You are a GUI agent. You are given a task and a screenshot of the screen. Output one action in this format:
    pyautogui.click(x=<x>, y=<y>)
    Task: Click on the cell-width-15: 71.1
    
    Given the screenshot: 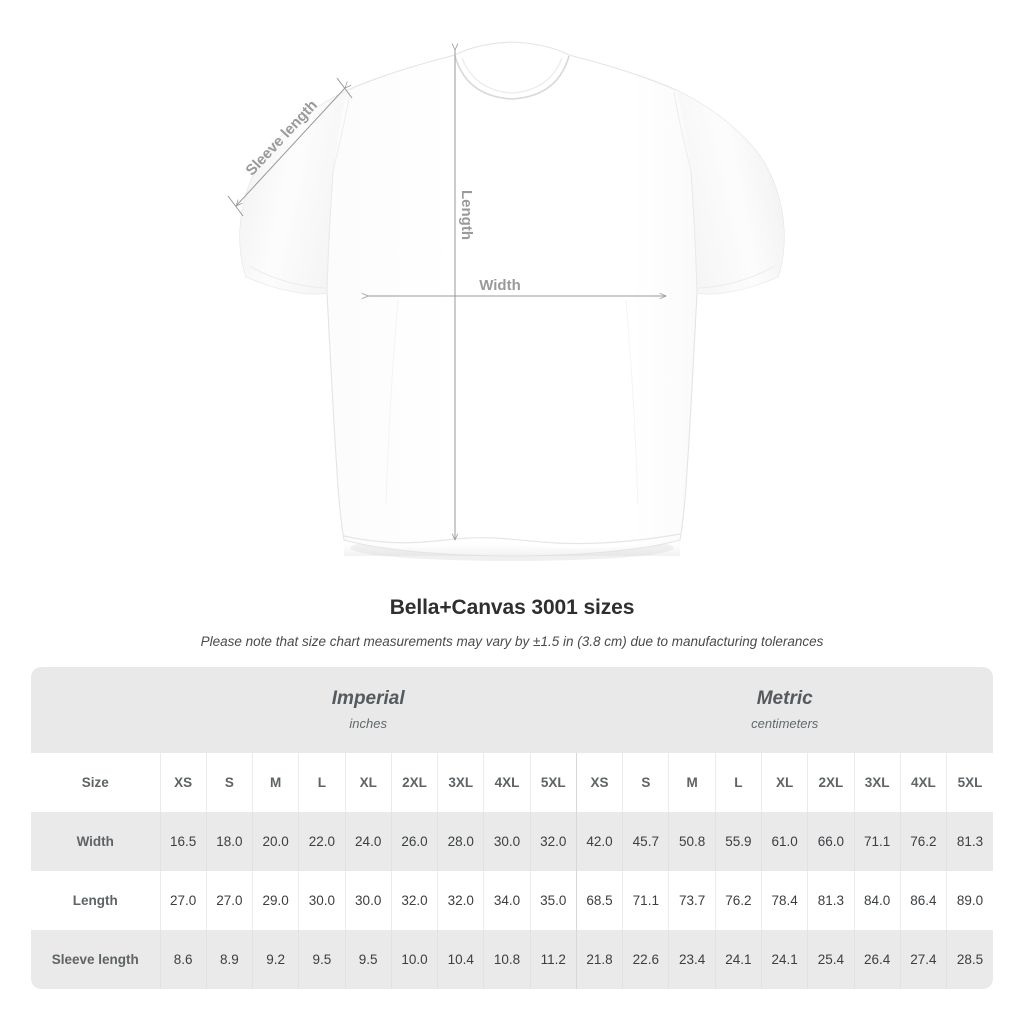 What is the action you would take?
    pyautogui.click(x=877, y=841)
    